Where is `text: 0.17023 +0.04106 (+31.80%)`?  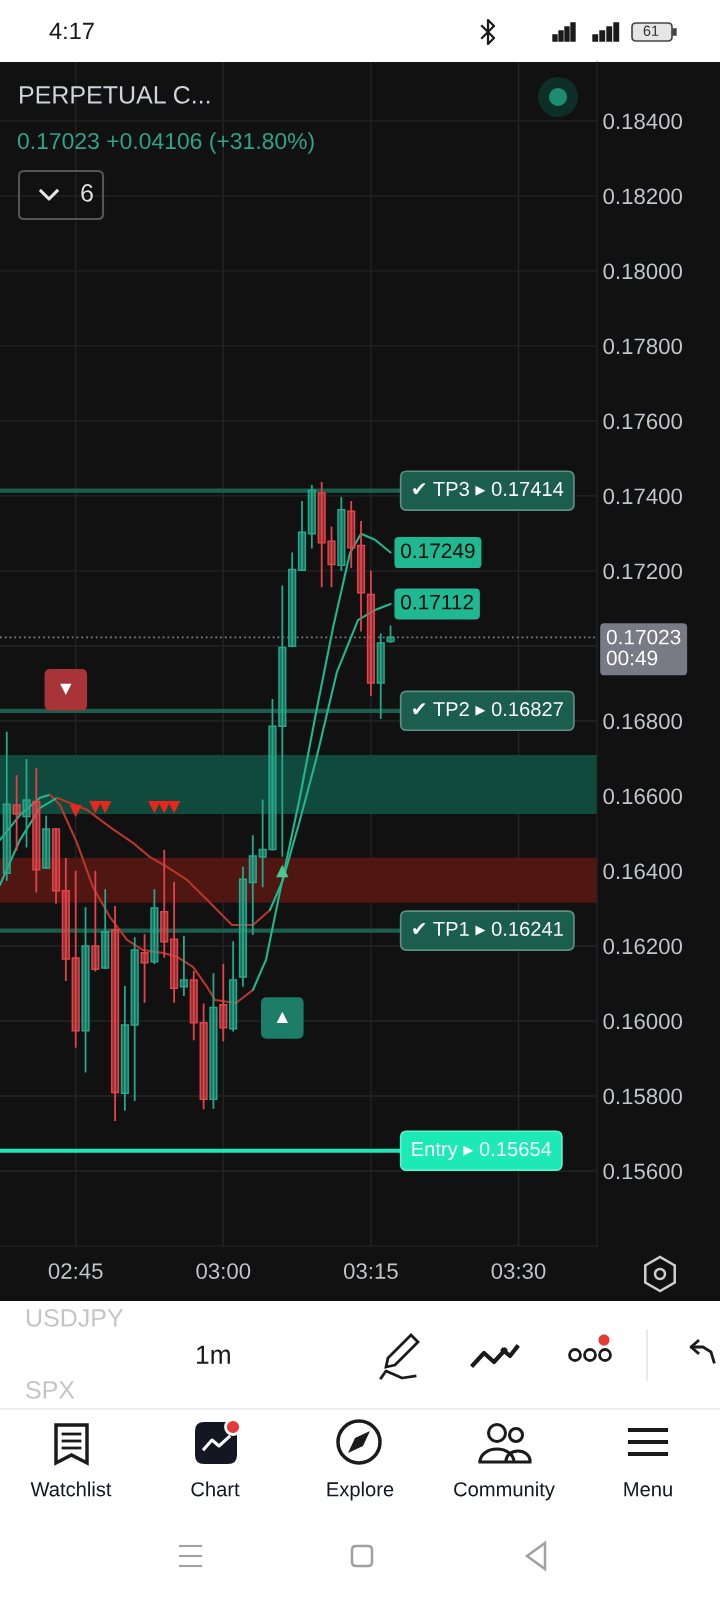
text: 0.17023 +0.04106 (+31.80%) is located at coordinates (165, 143).